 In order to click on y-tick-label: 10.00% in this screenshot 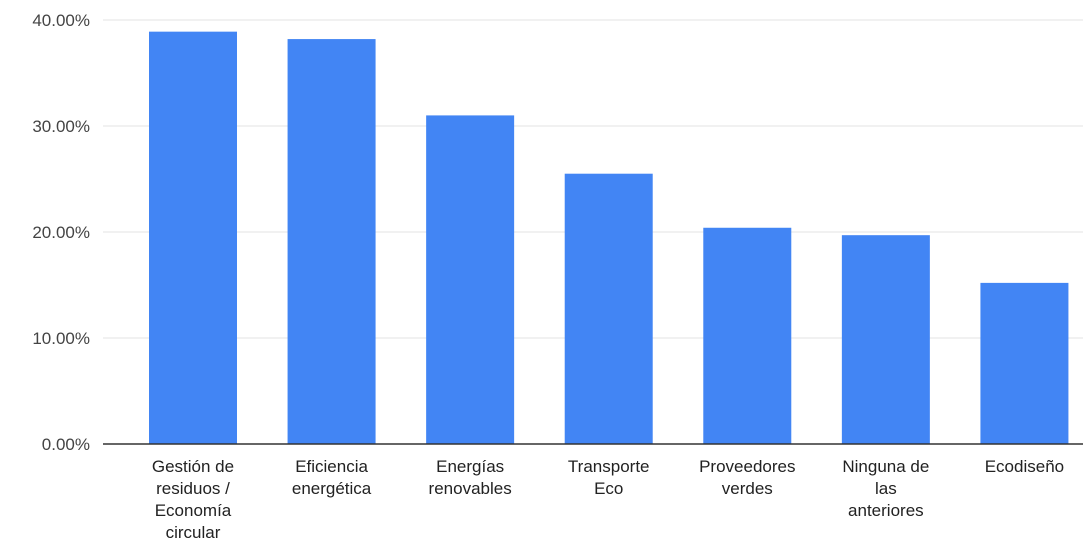, I will do `click(61, 338)`.